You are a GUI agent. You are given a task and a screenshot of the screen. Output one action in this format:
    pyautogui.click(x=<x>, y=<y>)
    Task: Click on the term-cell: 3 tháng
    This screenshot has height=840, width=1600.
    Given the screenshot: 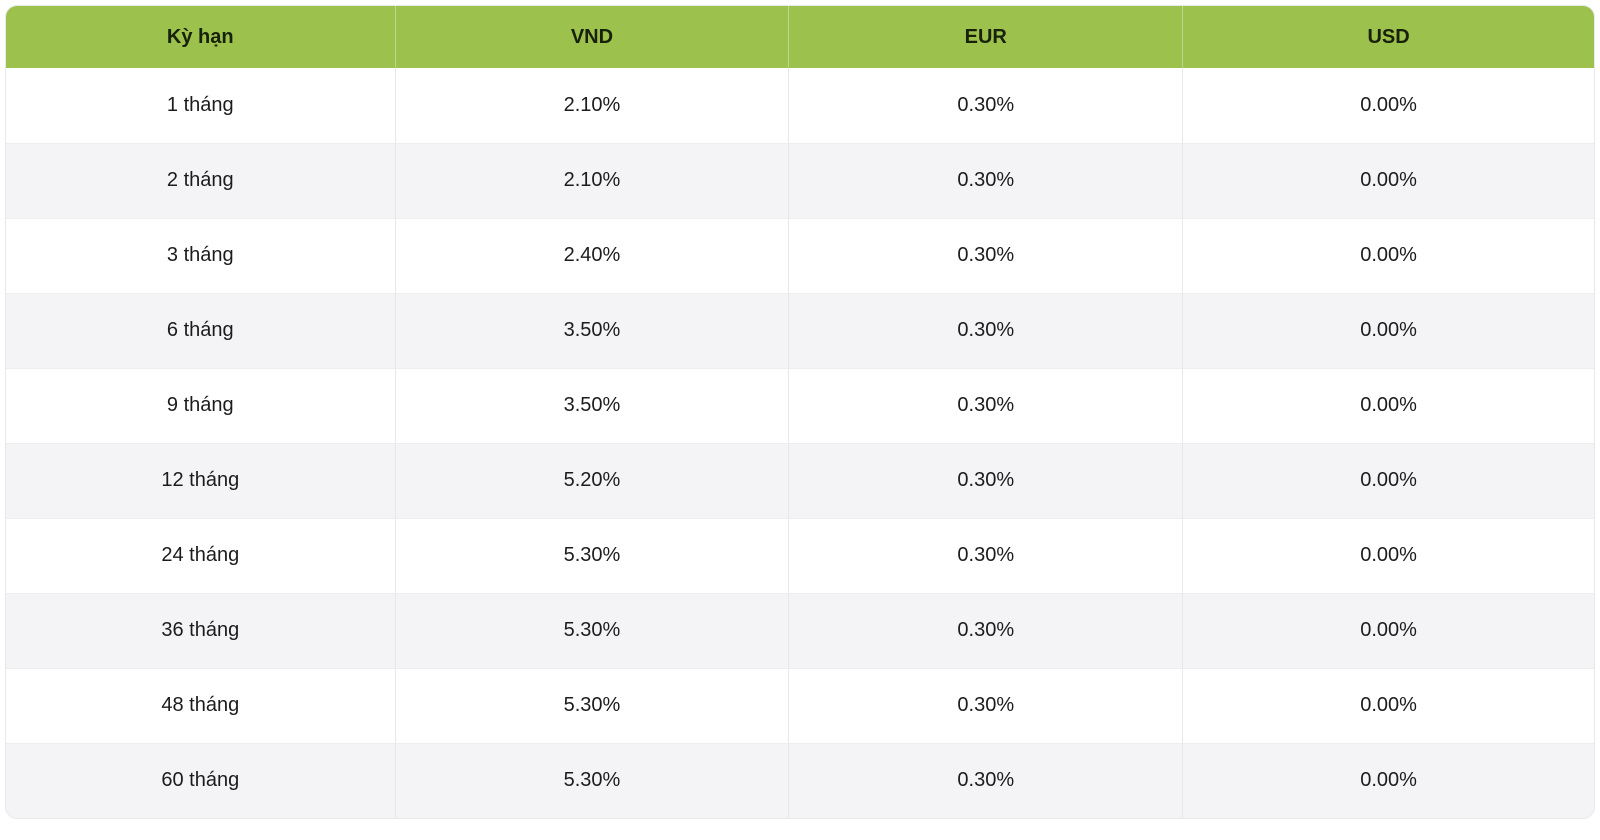 What is the action you would take?
    pyautogui.click(x=201, y=255)
    